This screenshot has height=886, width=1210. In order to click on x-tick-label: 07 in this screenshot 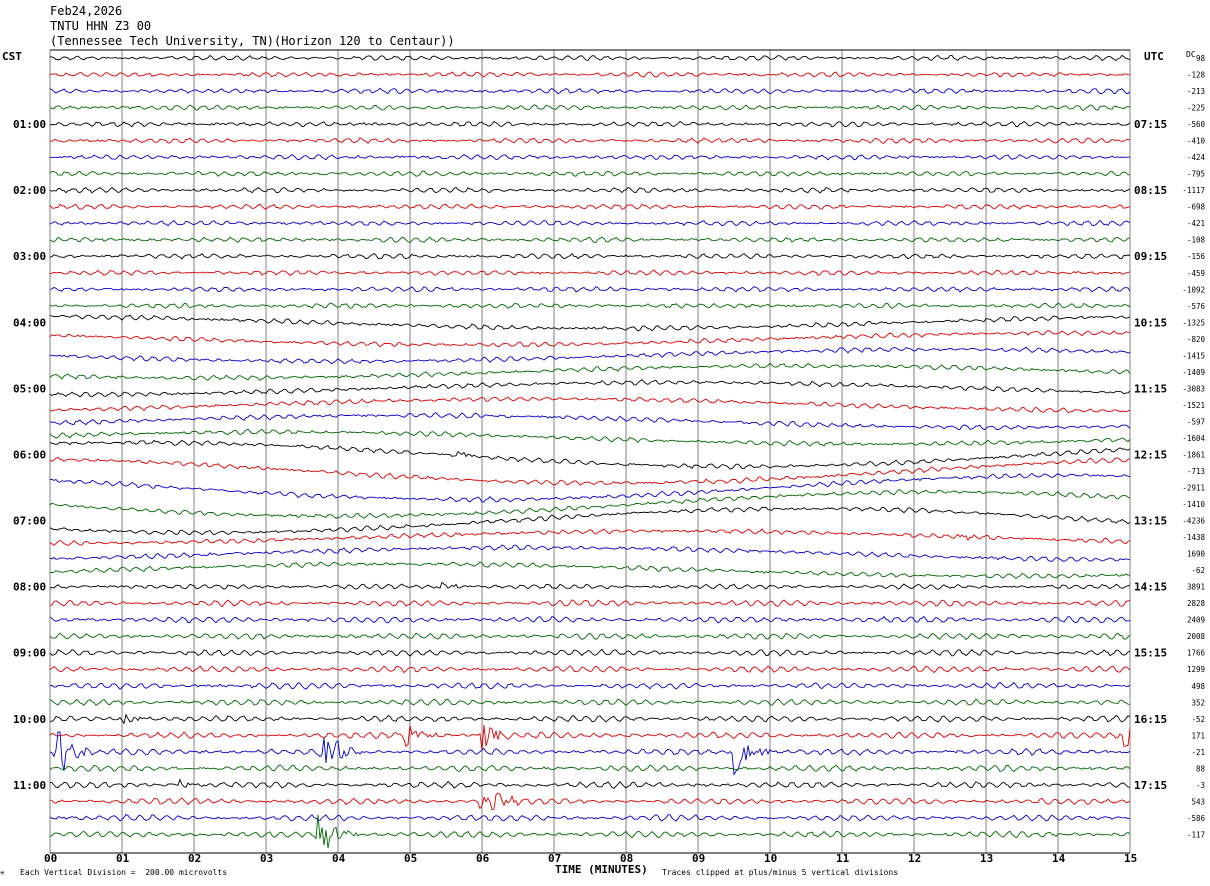, I will do `click(554, 858)`.